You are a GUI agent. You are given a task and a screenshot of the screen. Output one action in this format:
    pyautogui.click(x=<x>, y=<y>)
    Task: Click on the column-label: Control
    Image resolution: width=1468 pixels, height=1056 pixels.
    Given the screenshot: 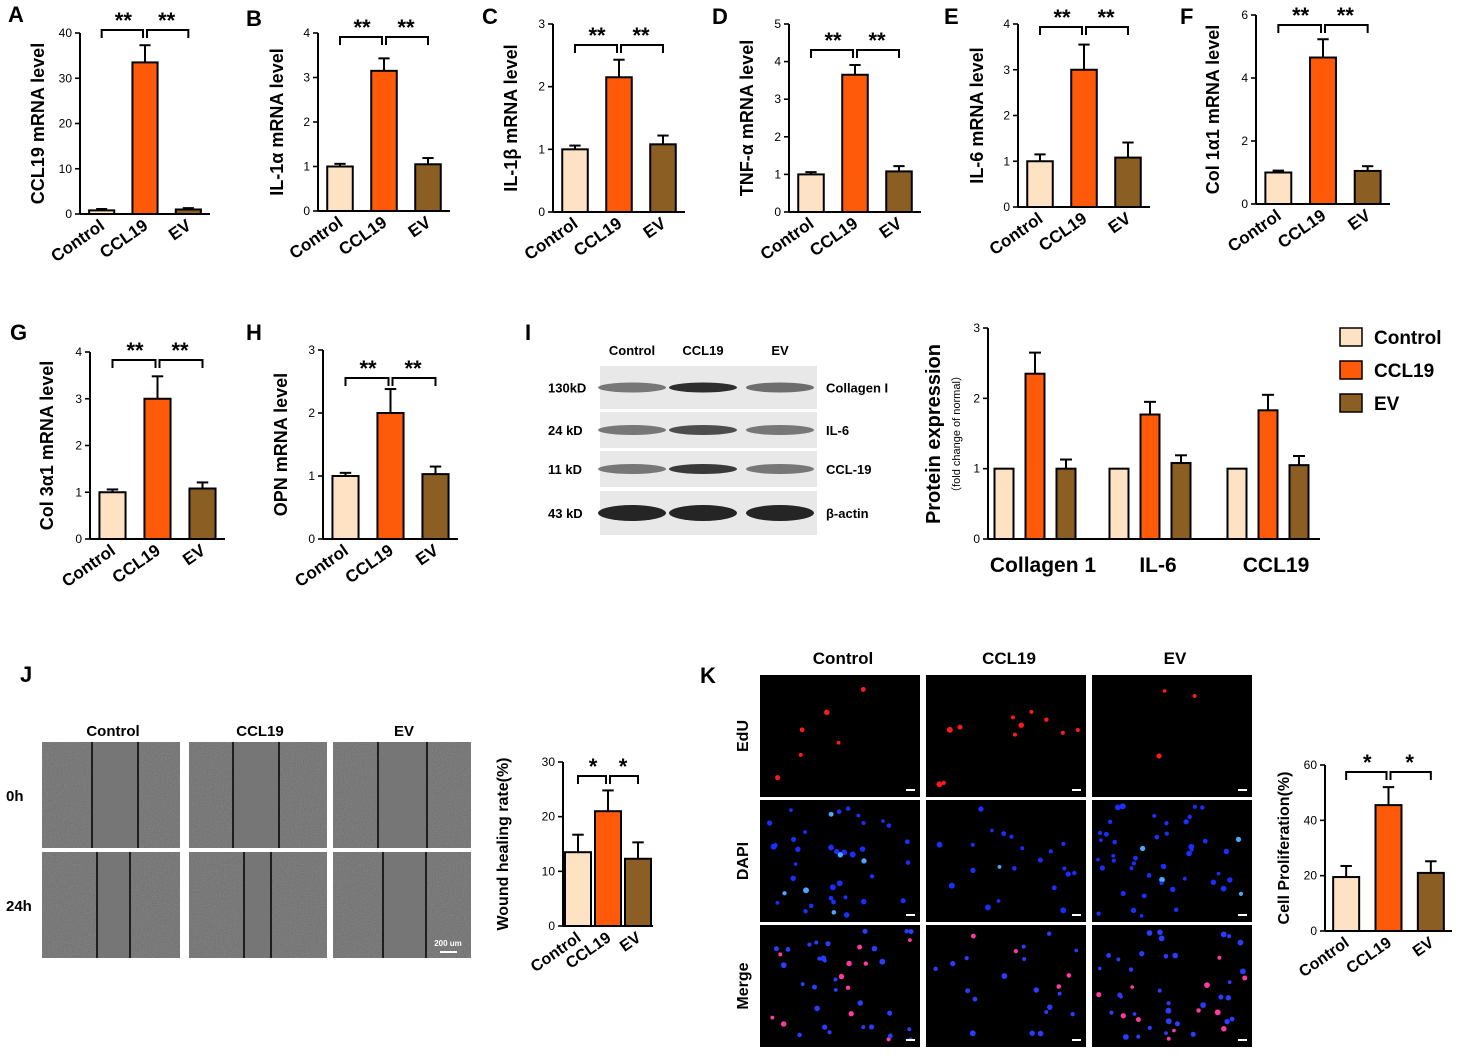 What is the action you would take?
    pyautogui.click(x=843, y=658)
    